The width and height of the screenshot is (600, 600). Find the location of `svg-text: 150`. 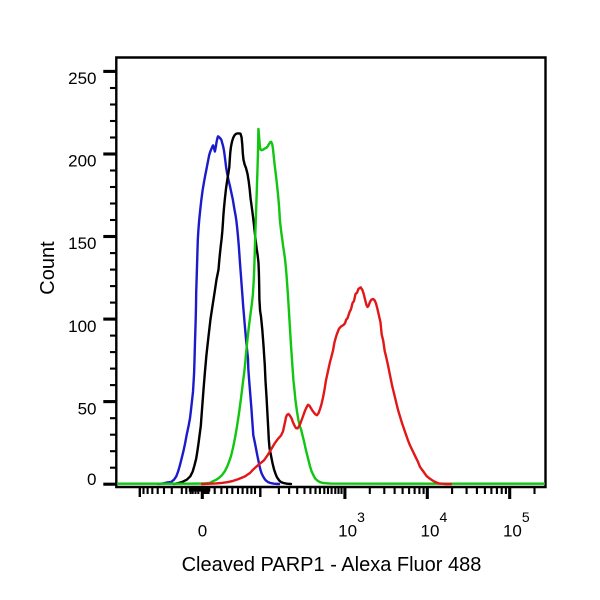

svg-text: 150 is located at coordinates (82, 243).